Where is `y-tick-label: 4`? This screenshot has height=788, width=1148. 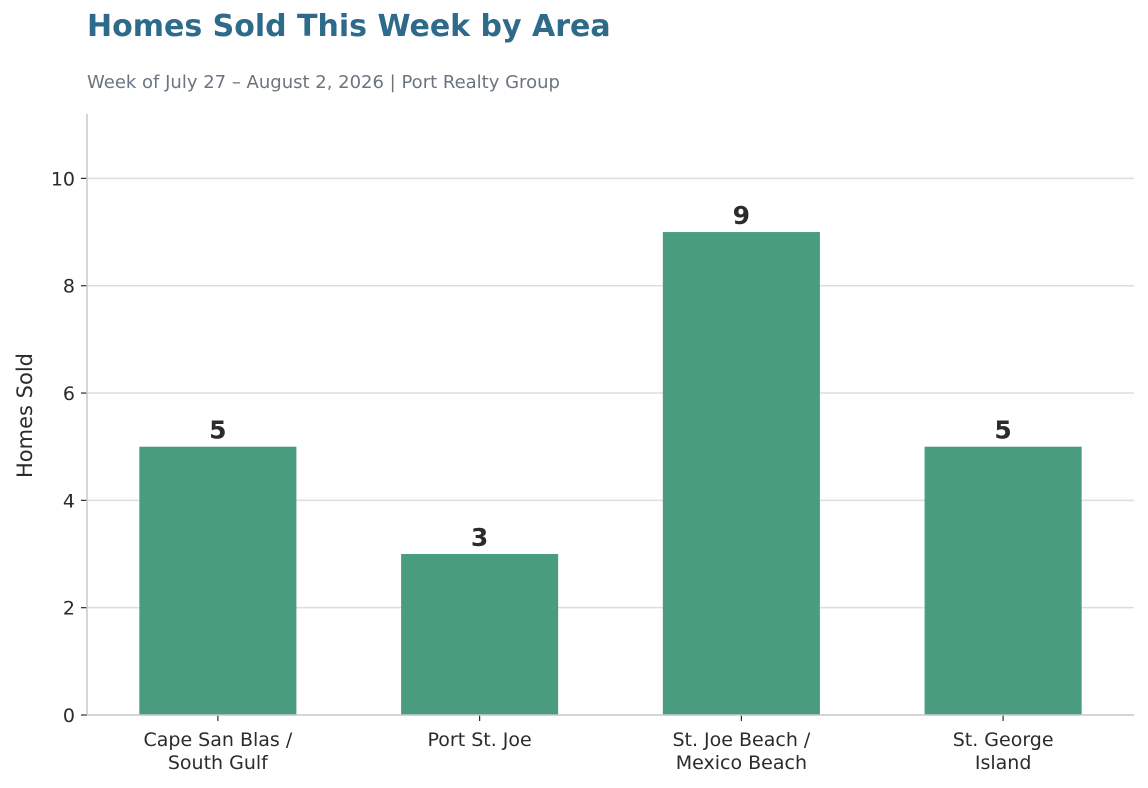
y-tick-label: 4 is located at coordinates (69, 501).